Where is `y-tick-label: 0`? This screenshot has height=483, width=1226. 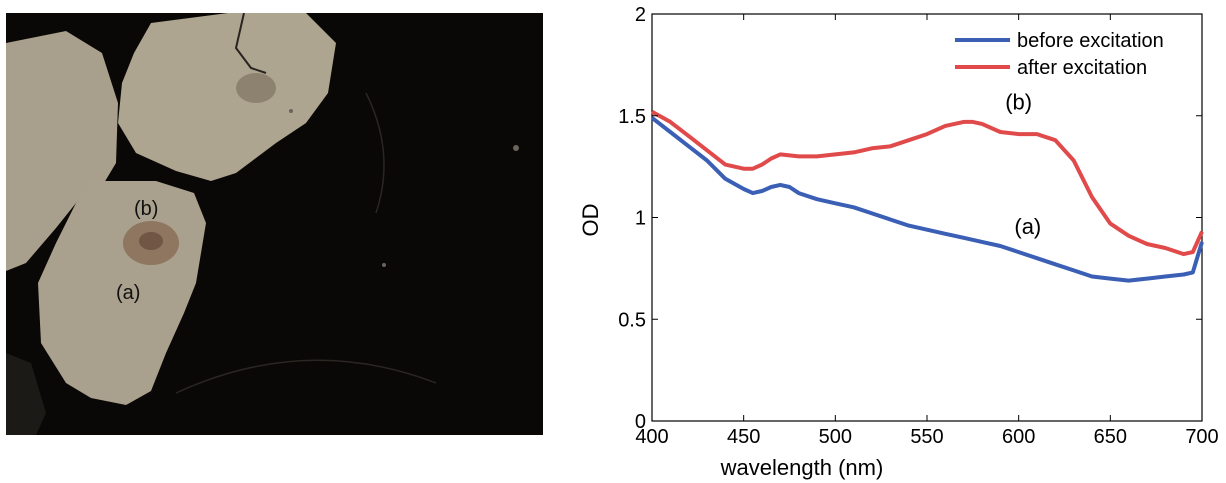
y-tick-label: 0 is located at coordinates (640, 422).